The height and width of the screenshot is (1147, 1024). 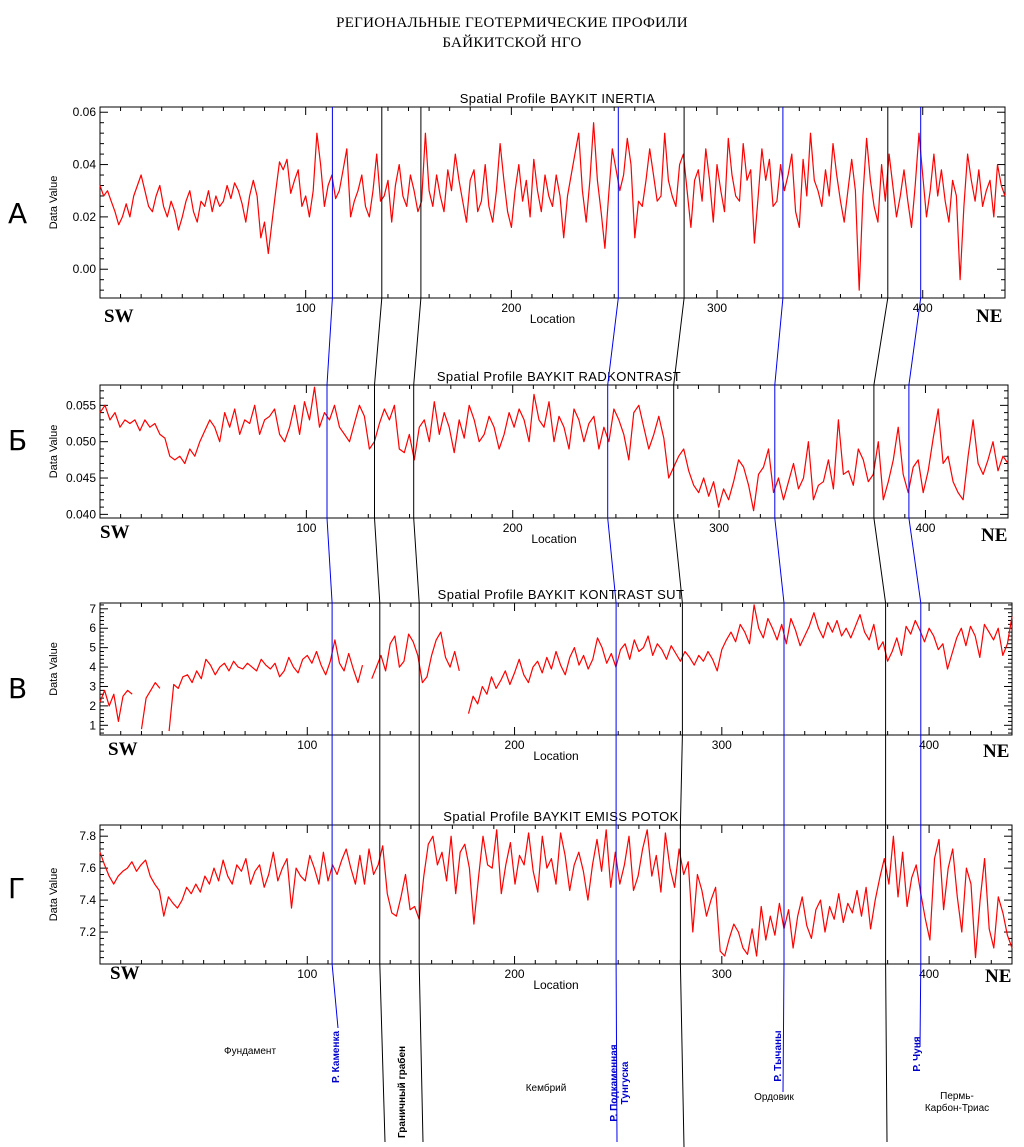 What do you see at coordinates (778, 1056) in the screenshot?
I see `river-label-tychany: Р. Тычаны` at bounding box center [778, 1056].